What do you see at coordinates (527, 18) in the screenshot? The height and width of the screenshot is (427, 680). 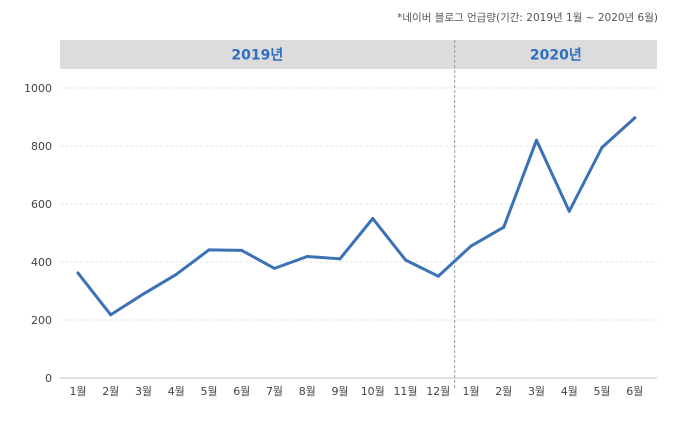 I see `source-note: *네이버 블로그 언급량(기간: 2019년 1월 ~ 2020년 6월)` at bounding box center [527, 18].